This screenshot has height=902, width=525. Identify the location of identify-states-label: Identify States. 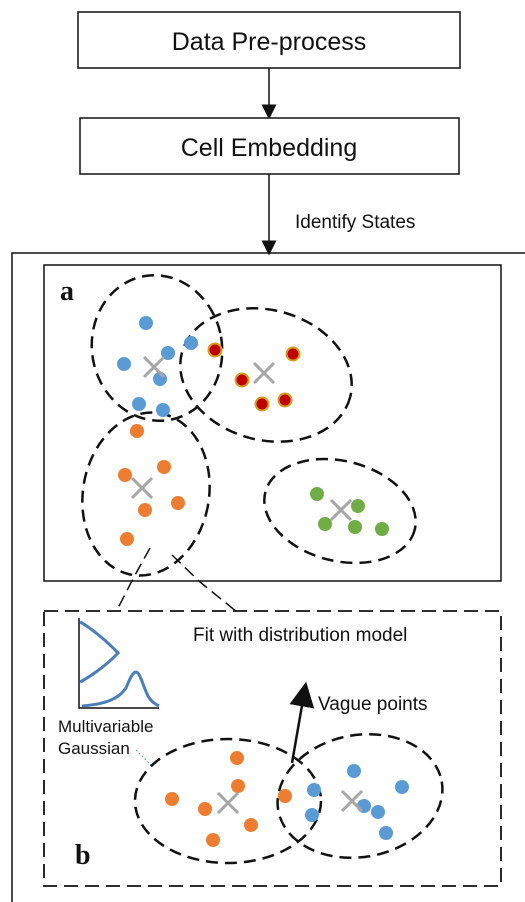
(355, 222).